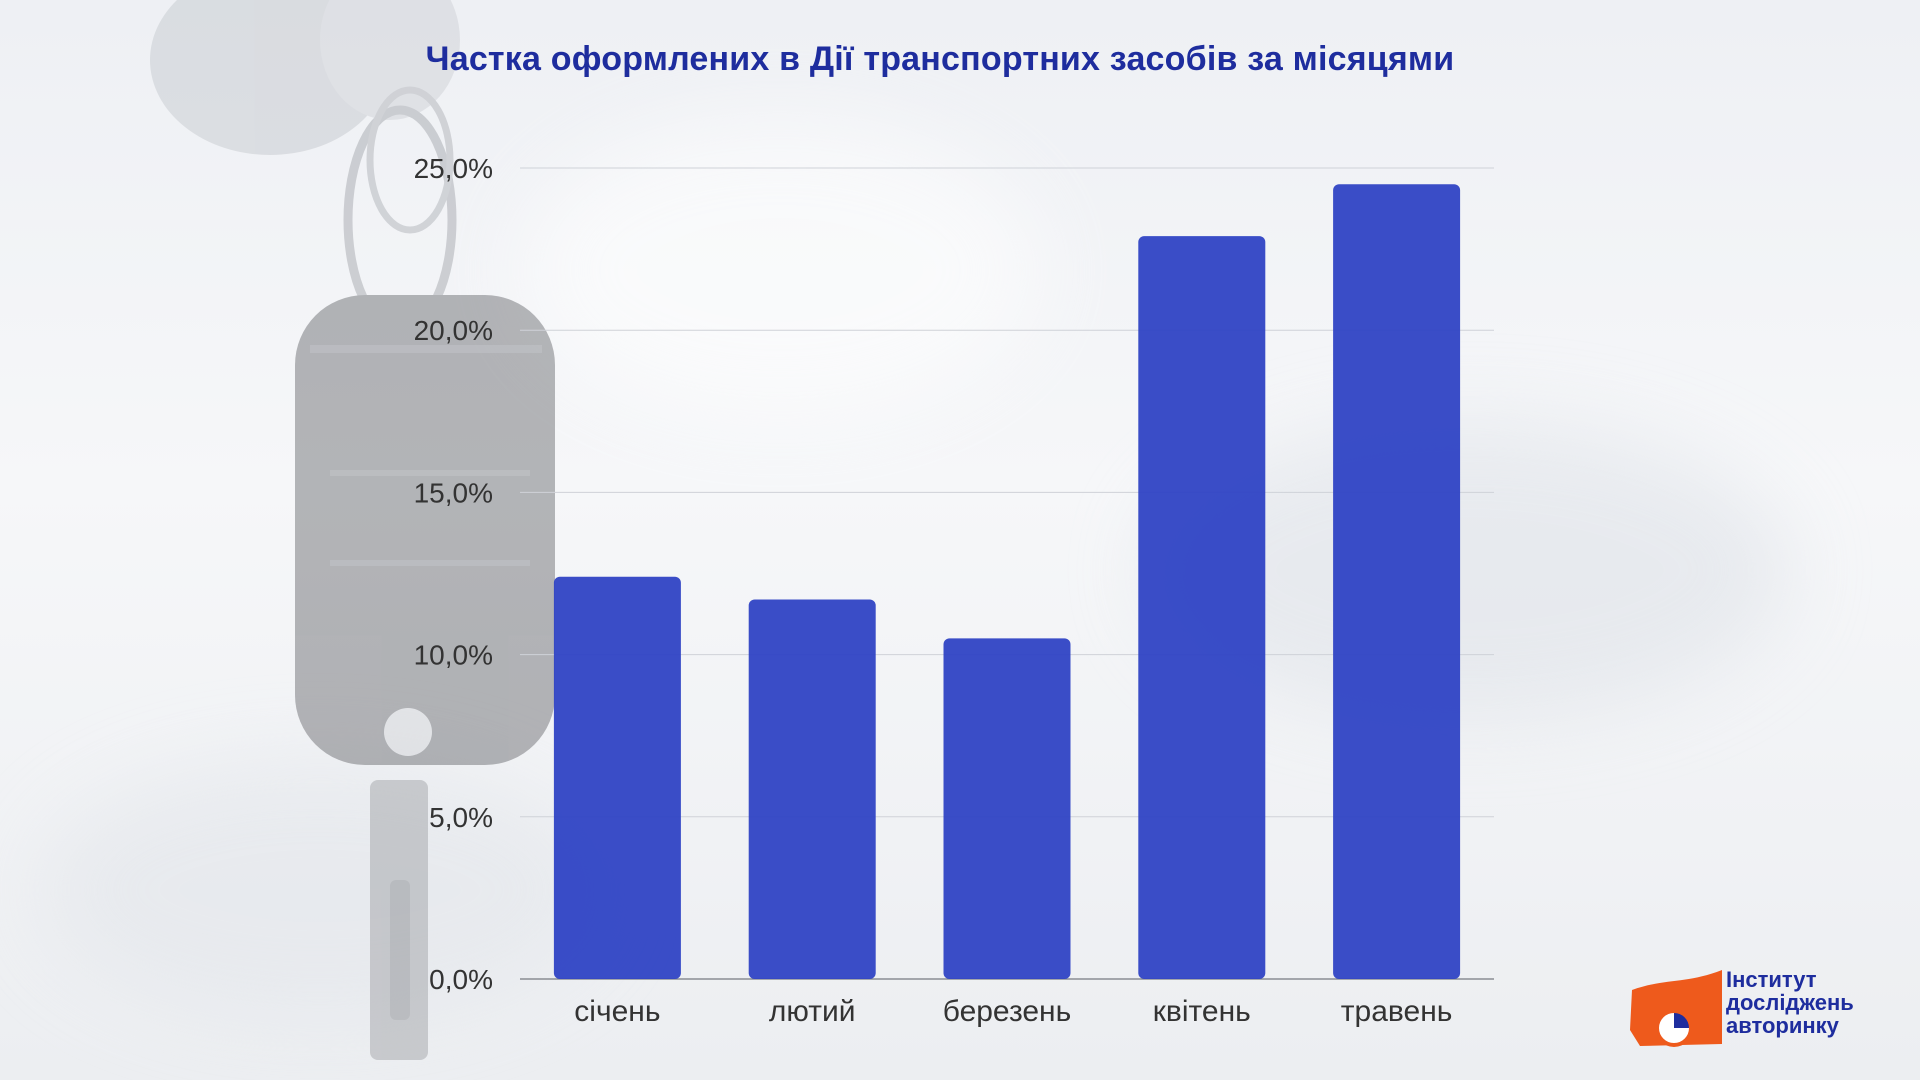  What do you see at coordinates (1771, 979) in the screenshot?
I see `logo-line: Інститут` at bounding box center [1771, 979].